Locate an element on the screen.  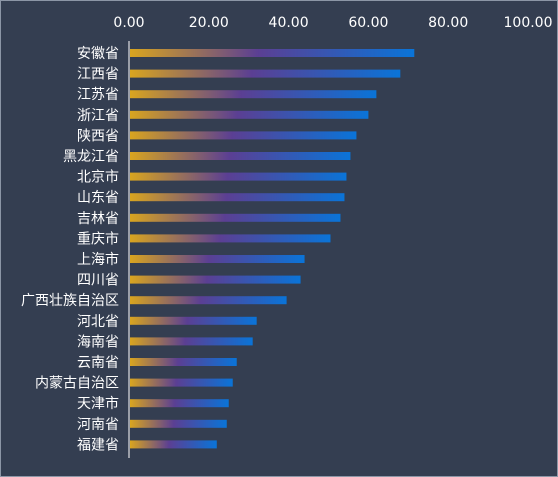
category-label: 吉林省 is located at coordinates (98, 219).